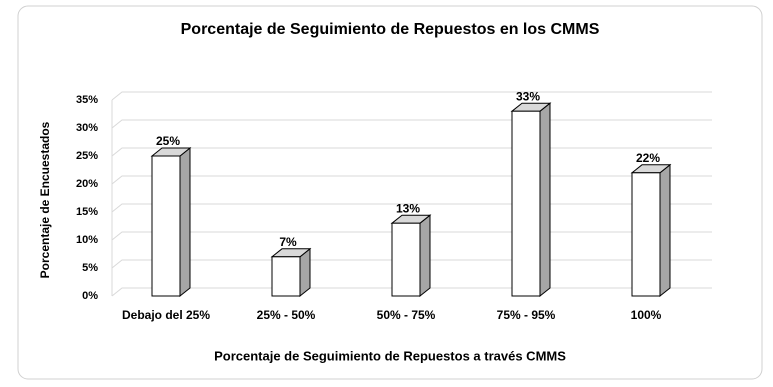 This screenshot has height=387, width=773. Describe the element at coordinates (408, 208) in the screenshot. I see `data-label: 13%` at that location.